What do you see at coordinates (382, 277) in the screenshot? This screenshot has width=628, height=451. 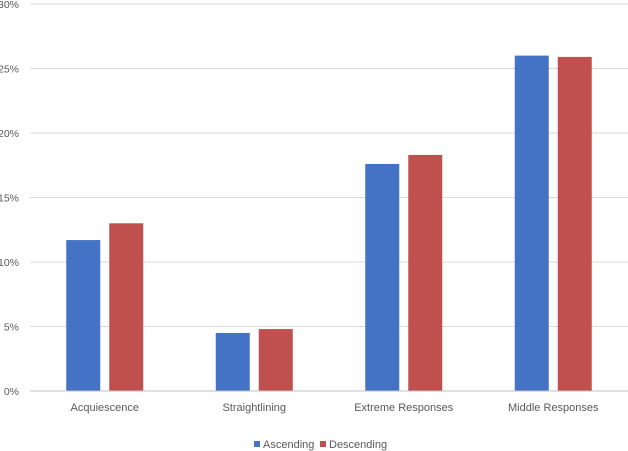 I see `bar-ascending-extreme-responses` at bounding box center [382, 277].